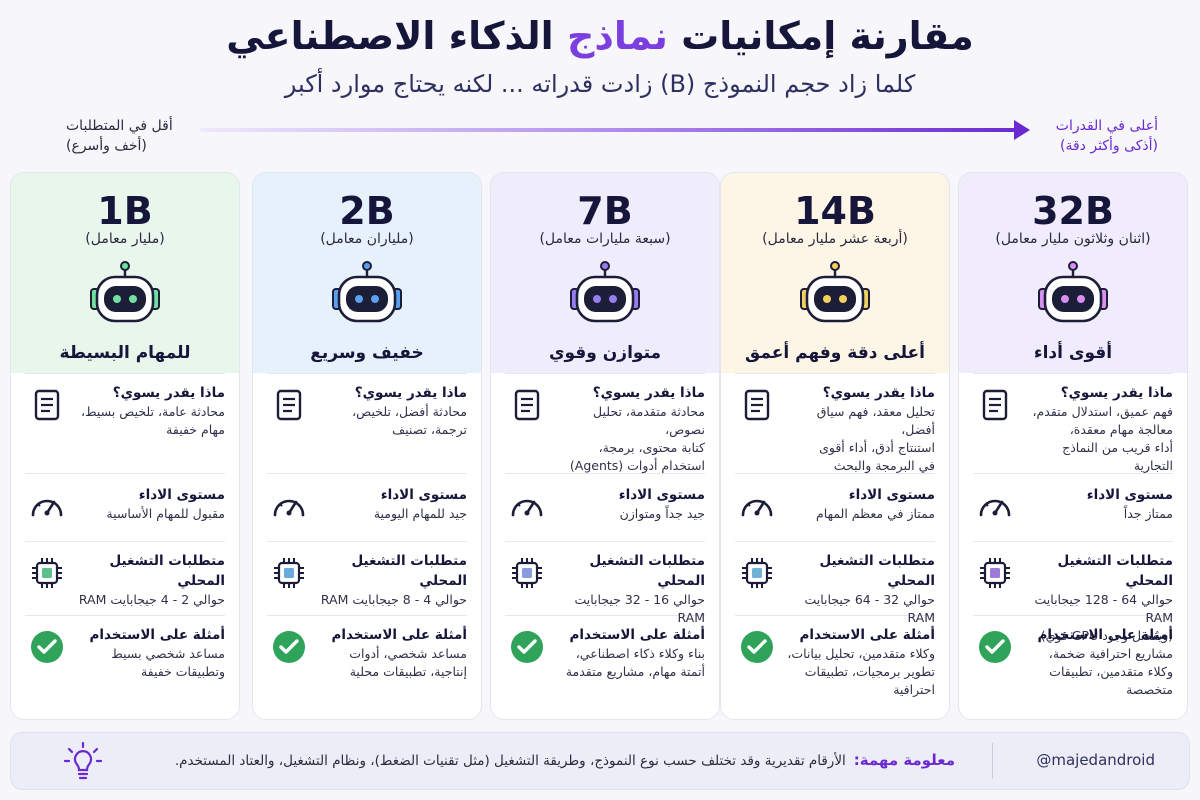 This screenshot has height=800, width=1200. What do you see at coordinates (1102, 411) in the screenshot?
I see `capability-line: فهم عميق، استدلال متقدم،` at bounding box center [1102, 411].